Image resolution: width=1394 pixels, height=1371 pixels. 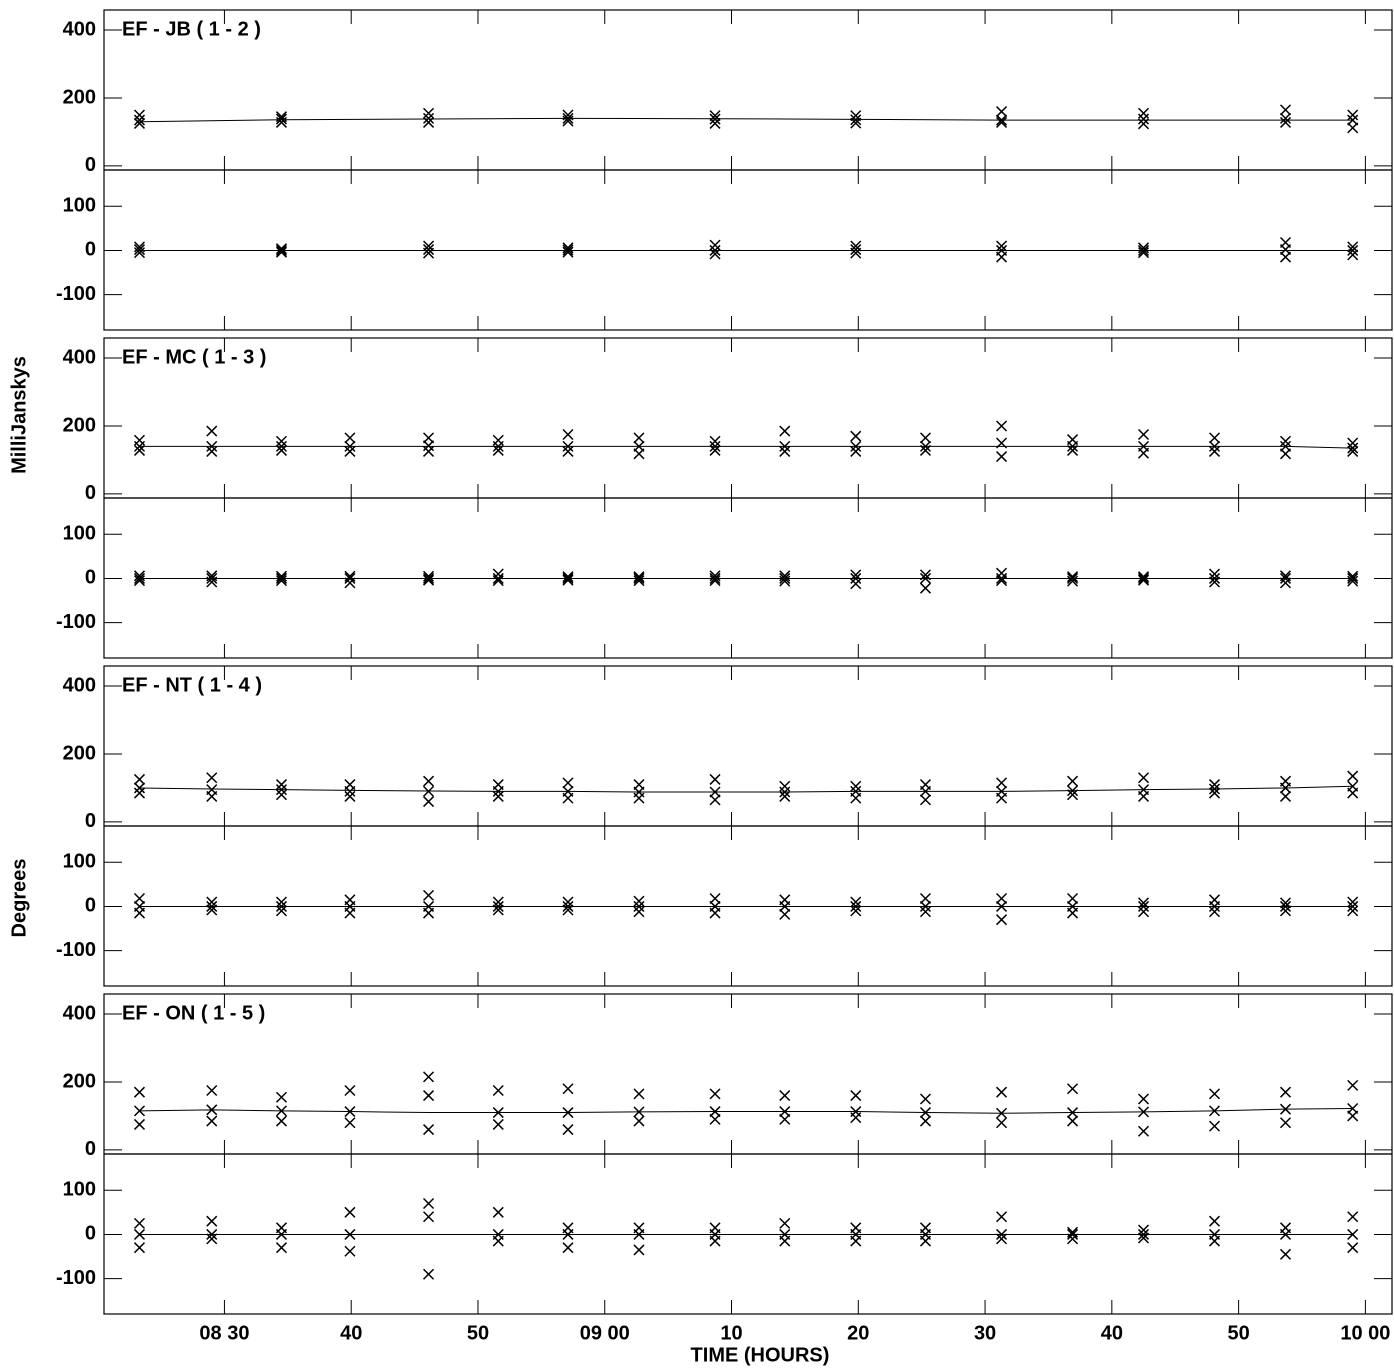 I want to click on amp-axis-label: MilliJanskys, so click(x=19, y=415).